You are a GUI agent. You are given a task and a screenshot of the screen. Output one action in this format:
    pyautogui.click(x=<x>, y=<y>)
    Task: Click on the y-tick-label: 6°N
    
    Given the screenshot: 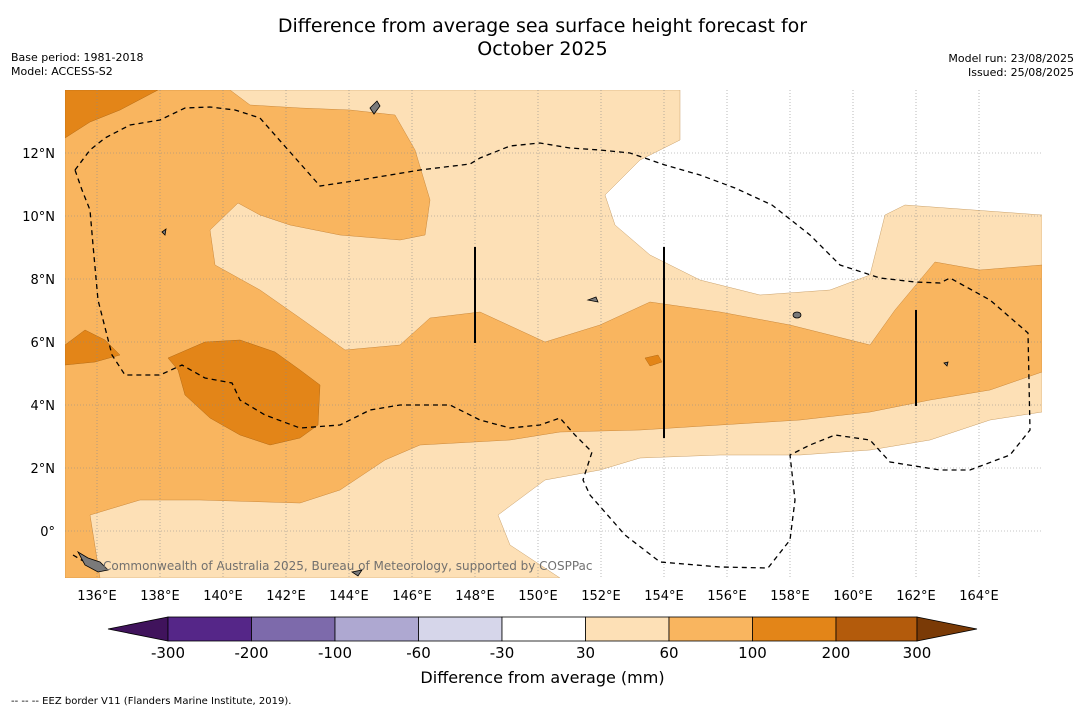 What is the action you would take?
    pyautogui.click(x=43, y=343)
    